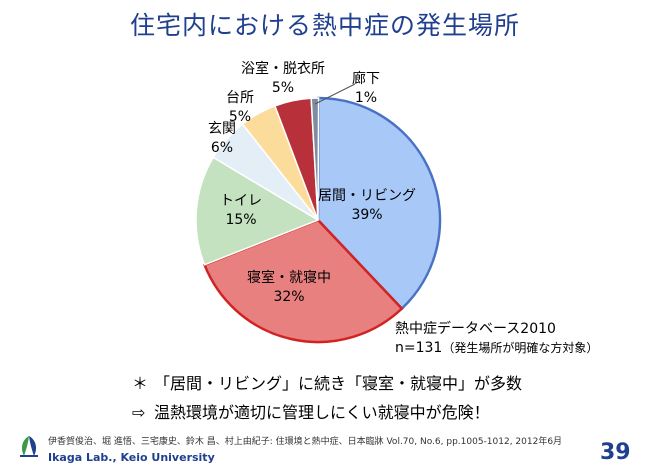  Describe the element at coordinates (140, 383) in the screenshot. I see `asterisk-icon: ＊` at that location.